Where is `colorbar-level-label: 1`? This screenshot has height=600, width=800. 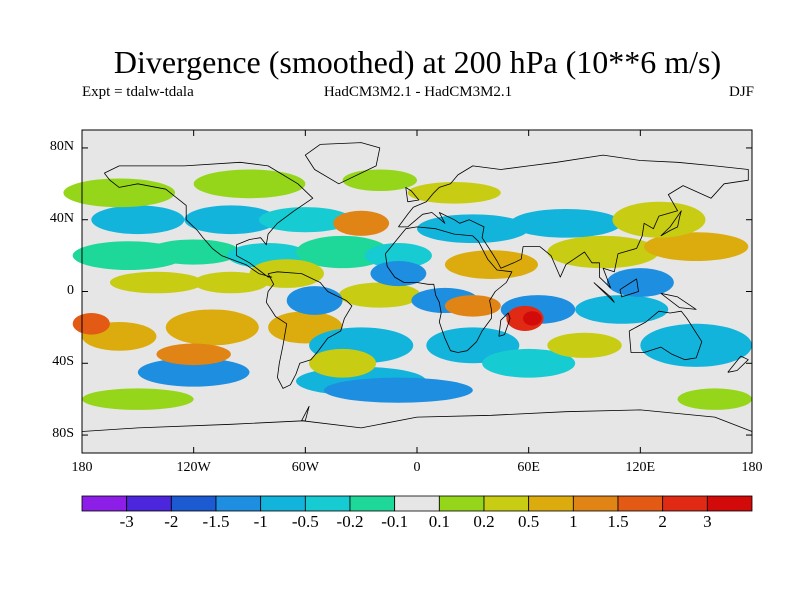
colorbar-level-label: 1 is located at coordinates (573, 521).